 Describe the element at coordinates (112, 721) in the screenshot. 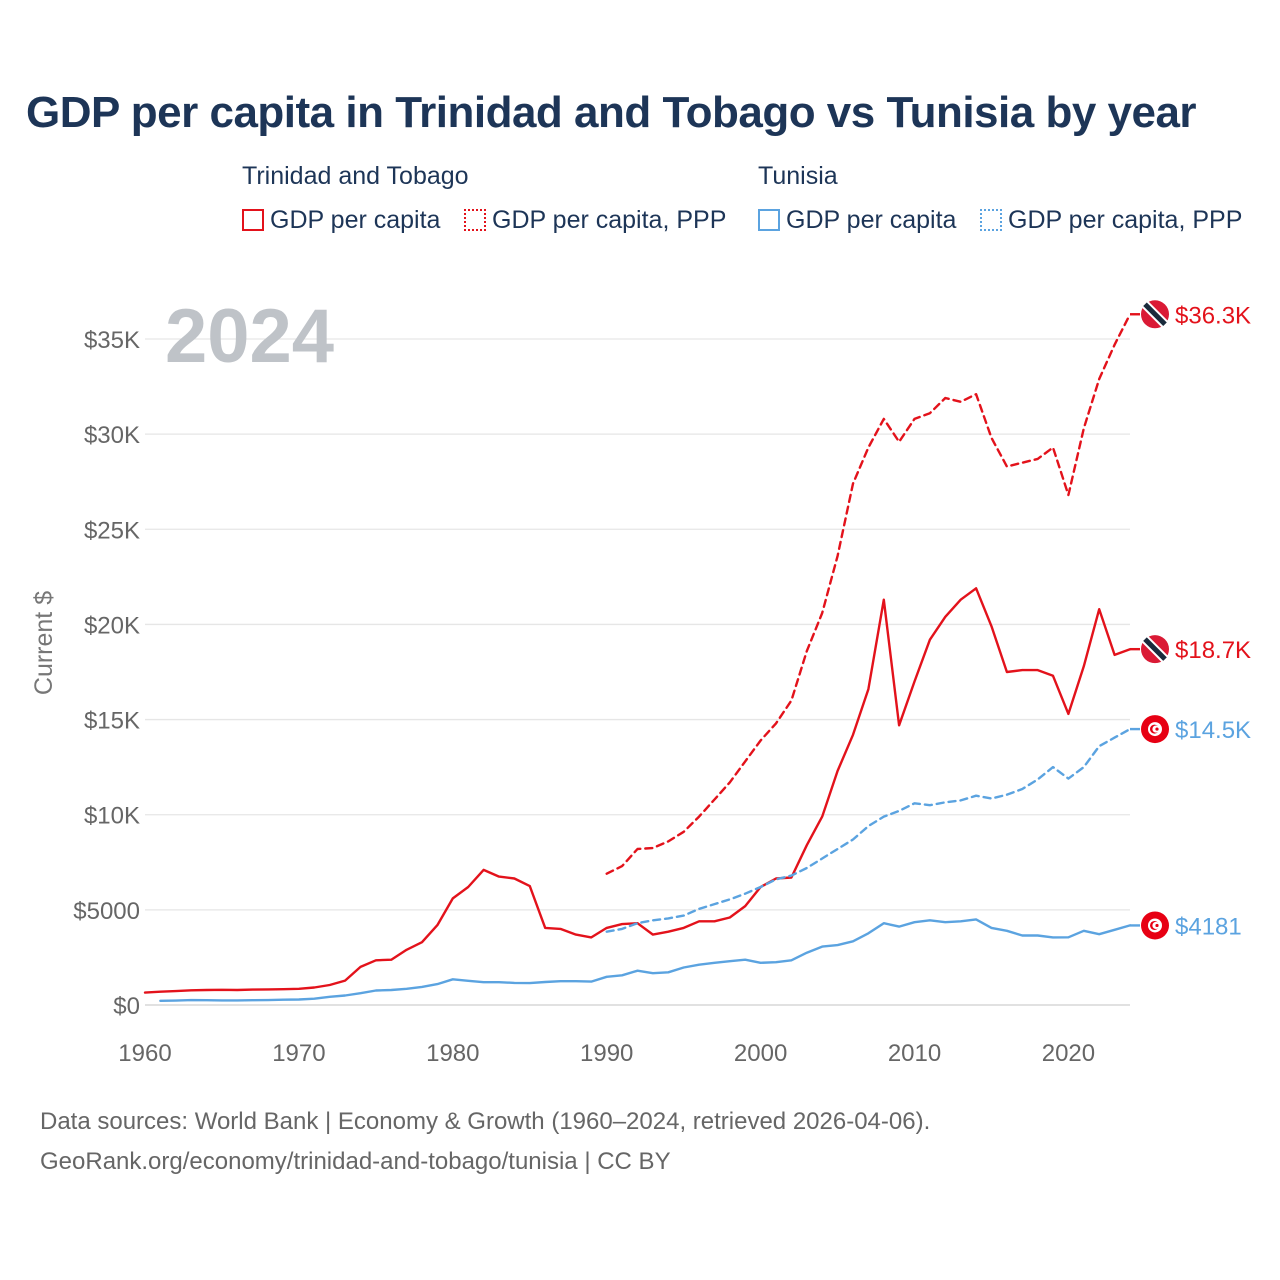

I see `y-tick-label: $15K` at that location.